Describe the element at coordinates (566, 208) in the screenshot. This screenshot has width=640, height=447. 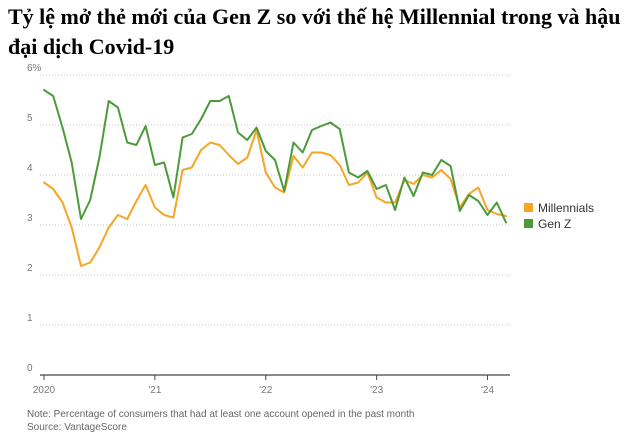
I see `legend-label: Millennials` at that location.